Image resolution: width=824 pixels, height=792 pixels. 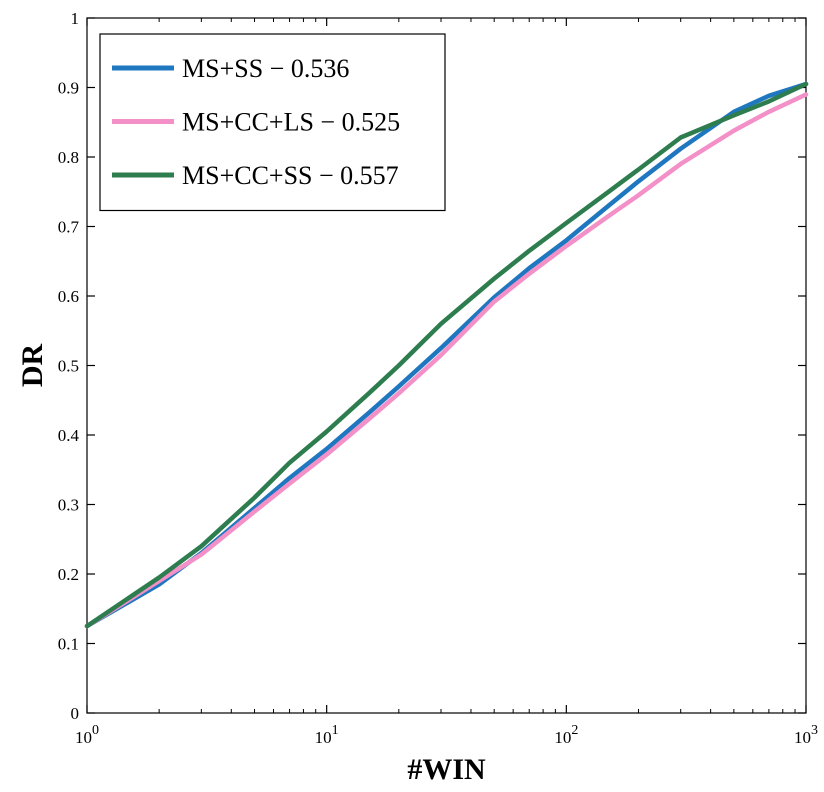 What do you see at coordinates (69, 227) in the screenshot?
I see `y-tick-label: 0.7` at bounding box center [69, 227].